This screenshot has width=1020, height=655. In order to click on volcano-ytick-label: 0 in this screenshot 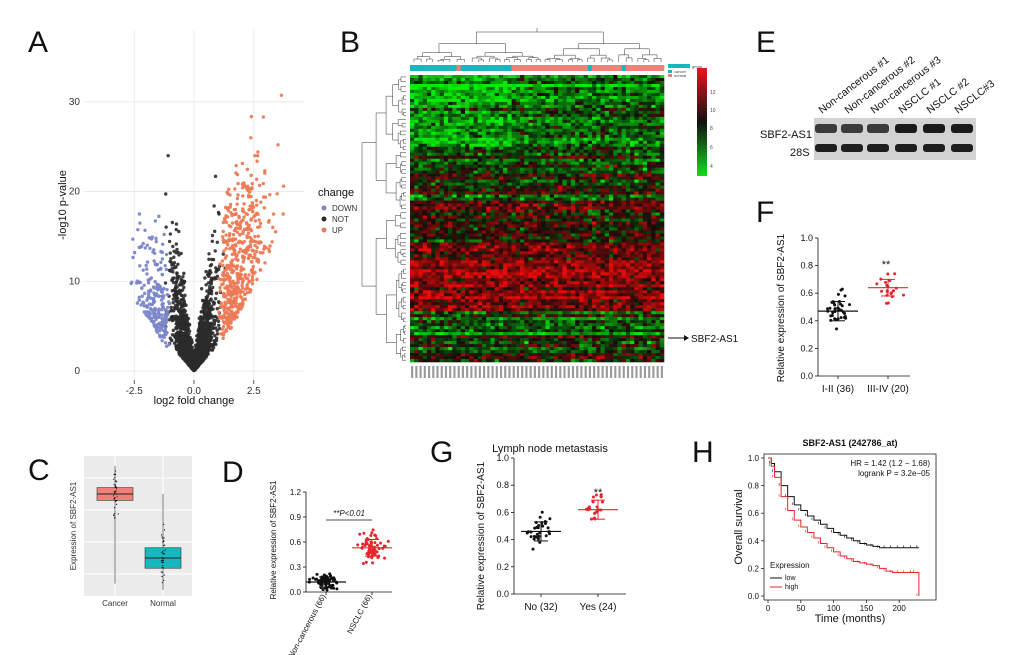, I will do `click(77, 371)`.